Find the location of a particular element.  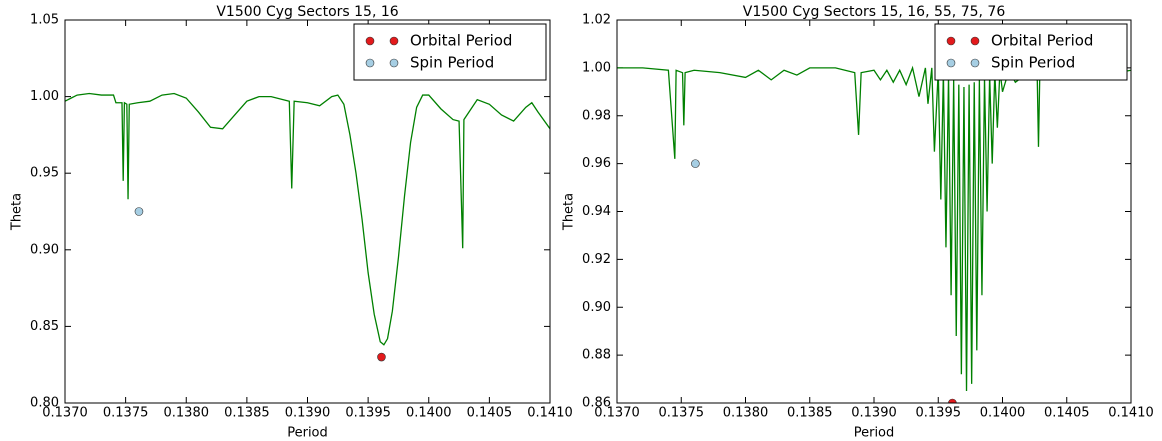

chart-title: V1500 Cyg Sectors 15, 16 is located at coordinates (307, 12).